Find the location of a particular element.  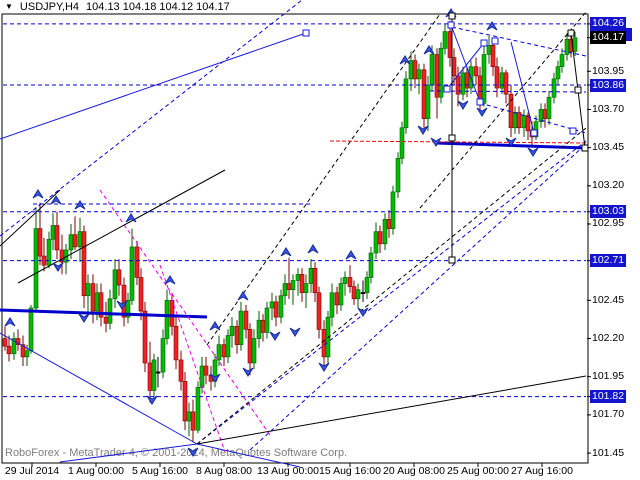

chart-symbol-timeframe: USDJPY,H4 is located at coordinates (49, 7).